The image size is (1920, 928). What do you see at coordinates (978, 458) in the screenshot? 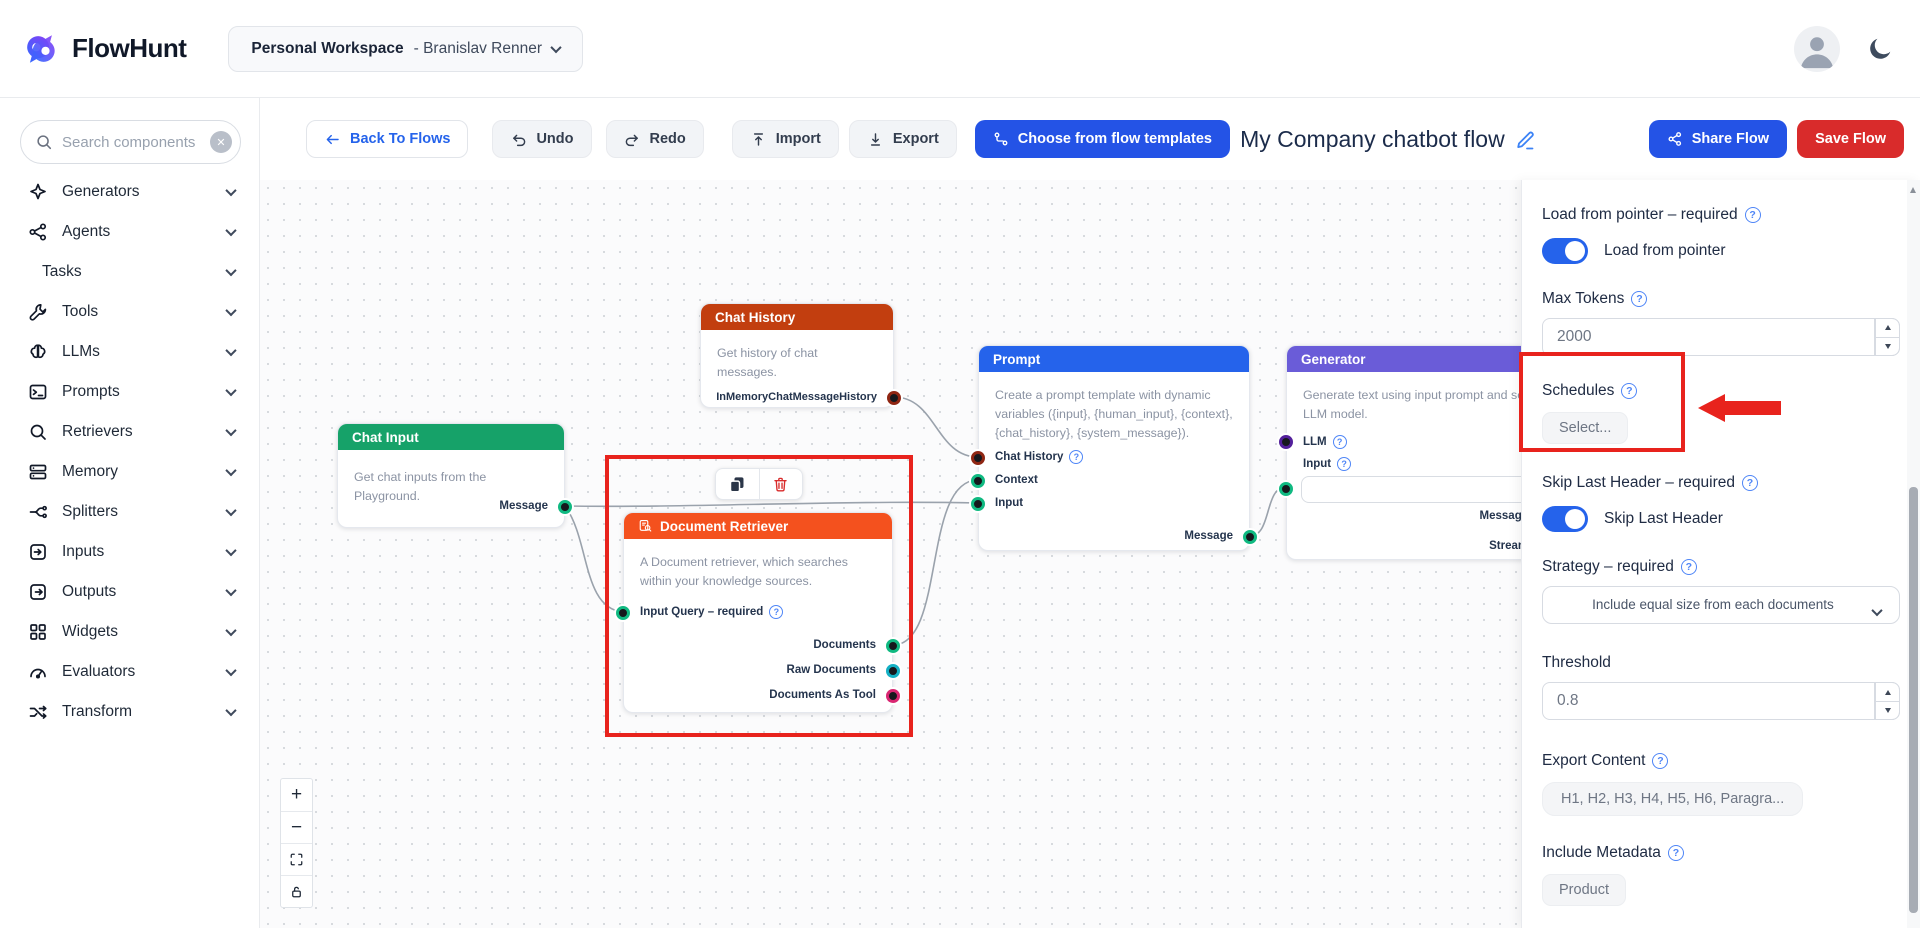
I see `input-port-chat-history` at bounding box center [978, 458].